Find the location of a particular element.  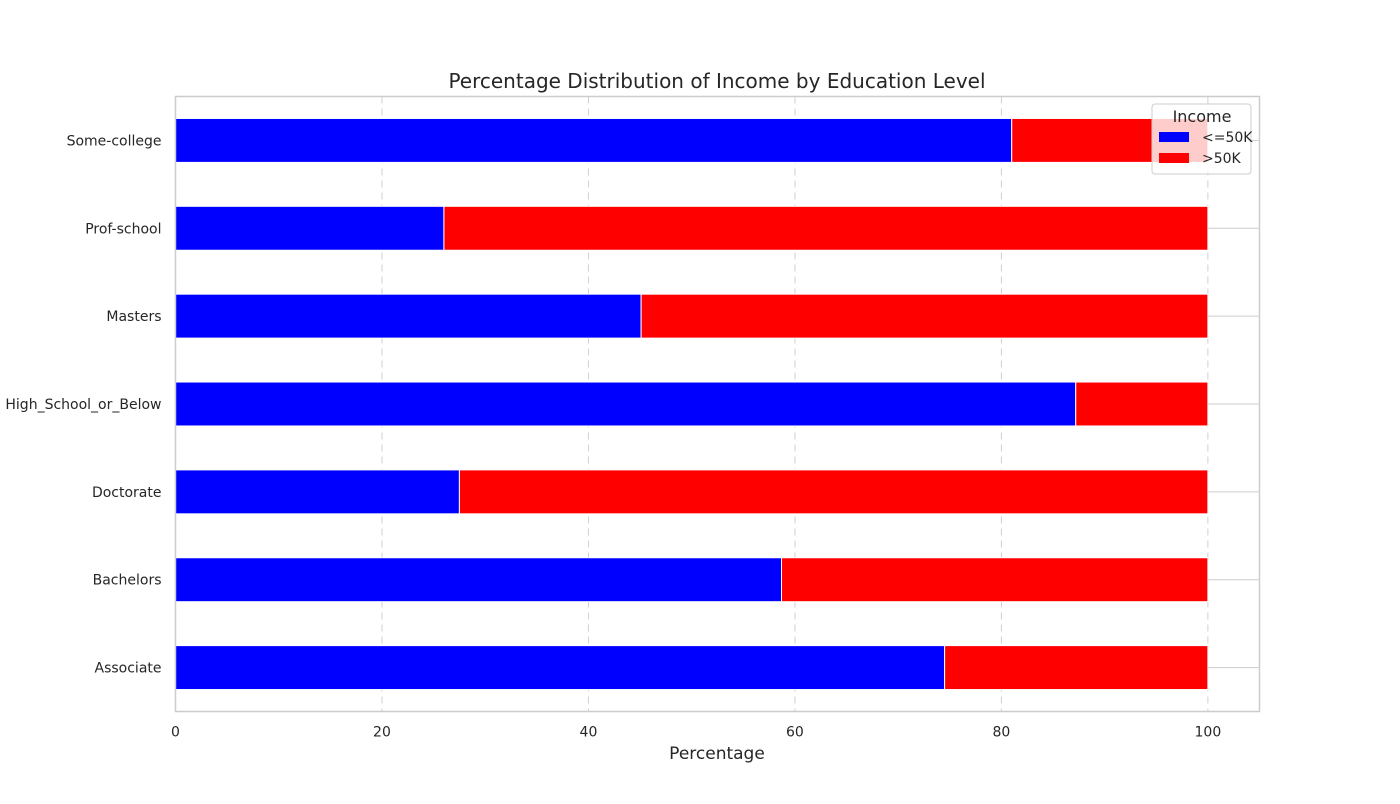

legend-title: Income is located at coordinates (1202, 116).